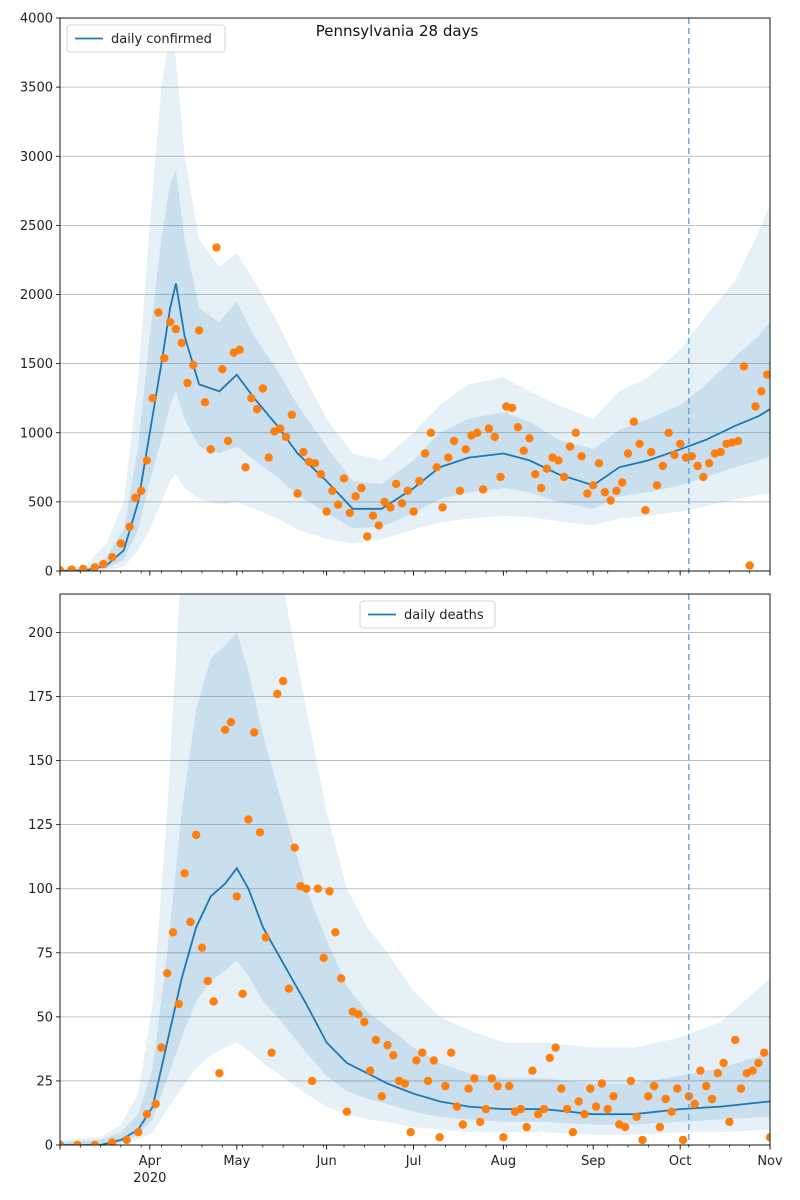 Image resolution: width=800 pixels, height=1200 pixels. What do you see at coordinates (444, 615) in the screenshot?
I see `legend-label: daily deaths` at bounding box center [444, 615].